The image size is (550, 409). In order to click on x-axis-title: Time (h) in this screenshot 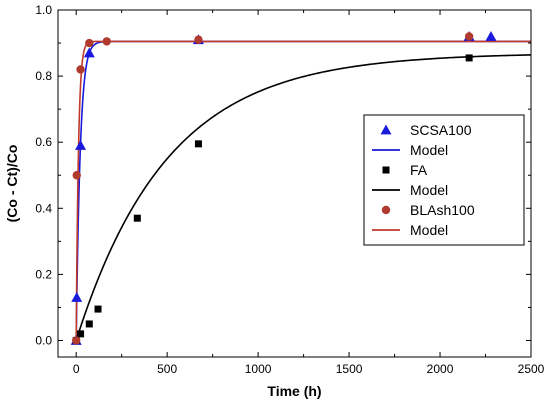, I will do `click(294, 391)`.